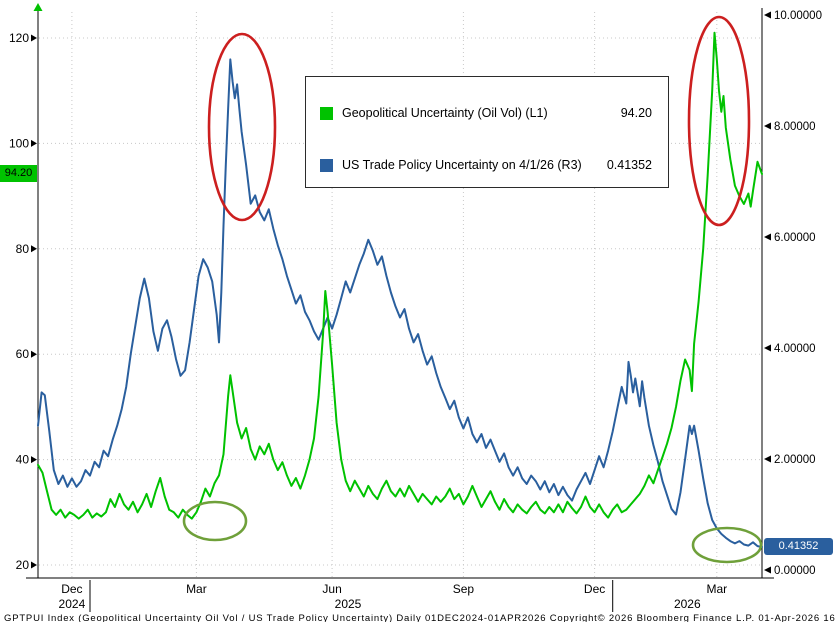 The width and height of the screenshot is (835, 622). I want to click on legend-value-trade-policy: 0.41352, so click(629, 165).